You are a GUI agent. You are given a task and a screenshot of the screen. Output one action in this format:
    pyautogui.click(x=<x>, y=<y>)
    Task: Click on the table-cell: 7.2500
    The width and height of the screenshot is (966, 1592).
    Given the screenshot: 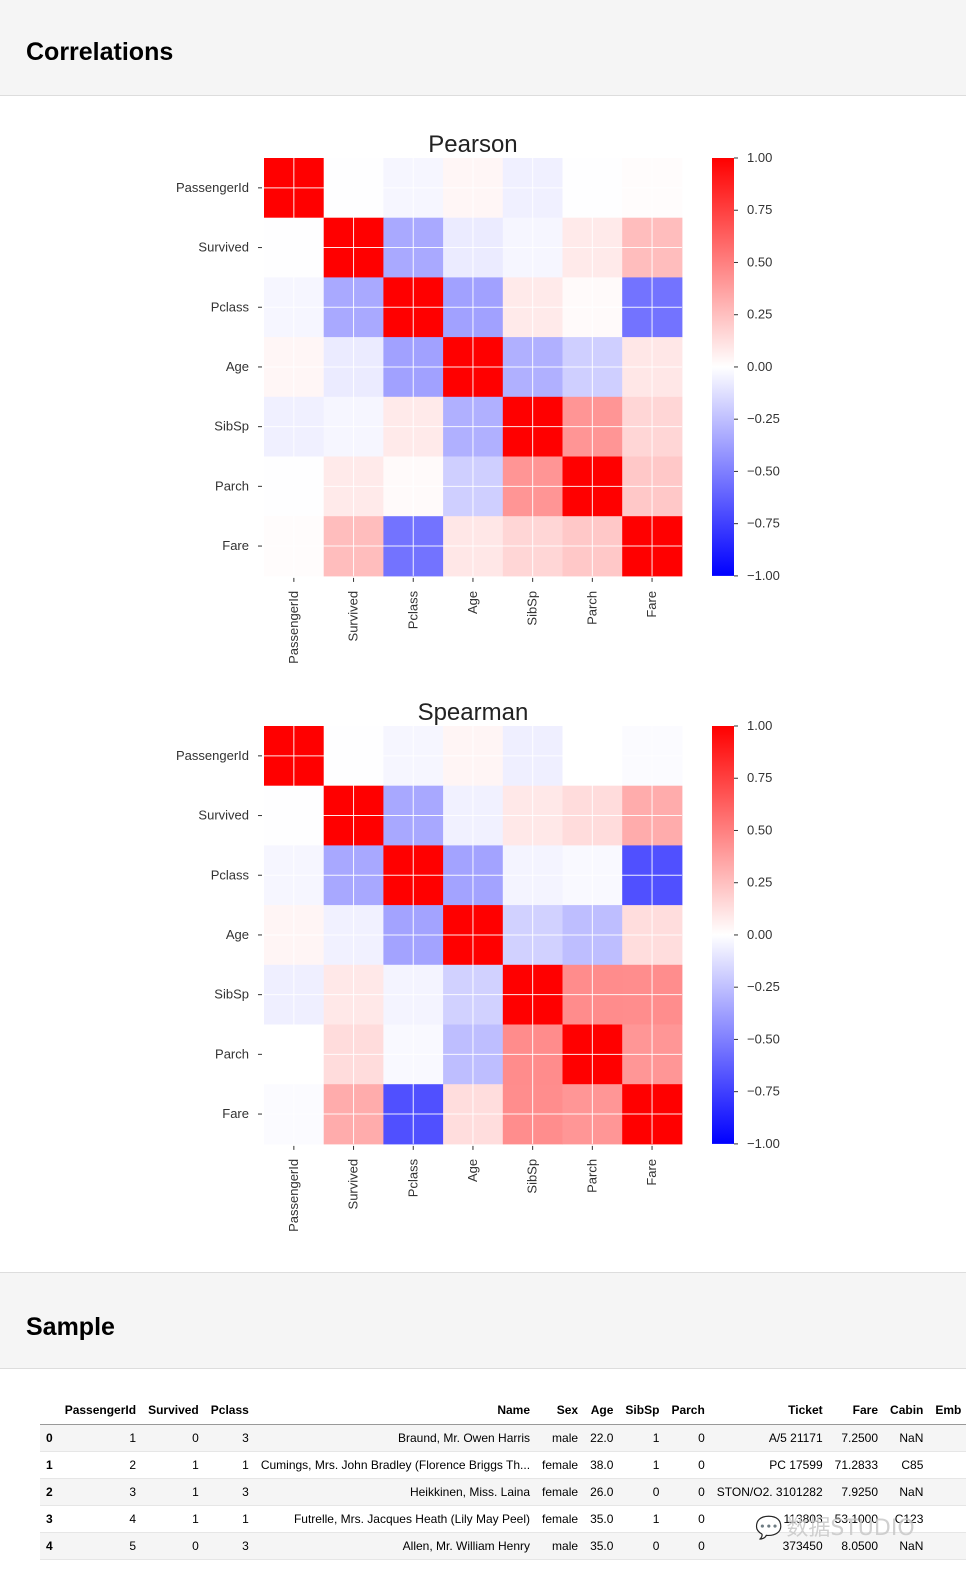 What is the action you would take?
    pyautogui.click(x=856, y=1438)
    